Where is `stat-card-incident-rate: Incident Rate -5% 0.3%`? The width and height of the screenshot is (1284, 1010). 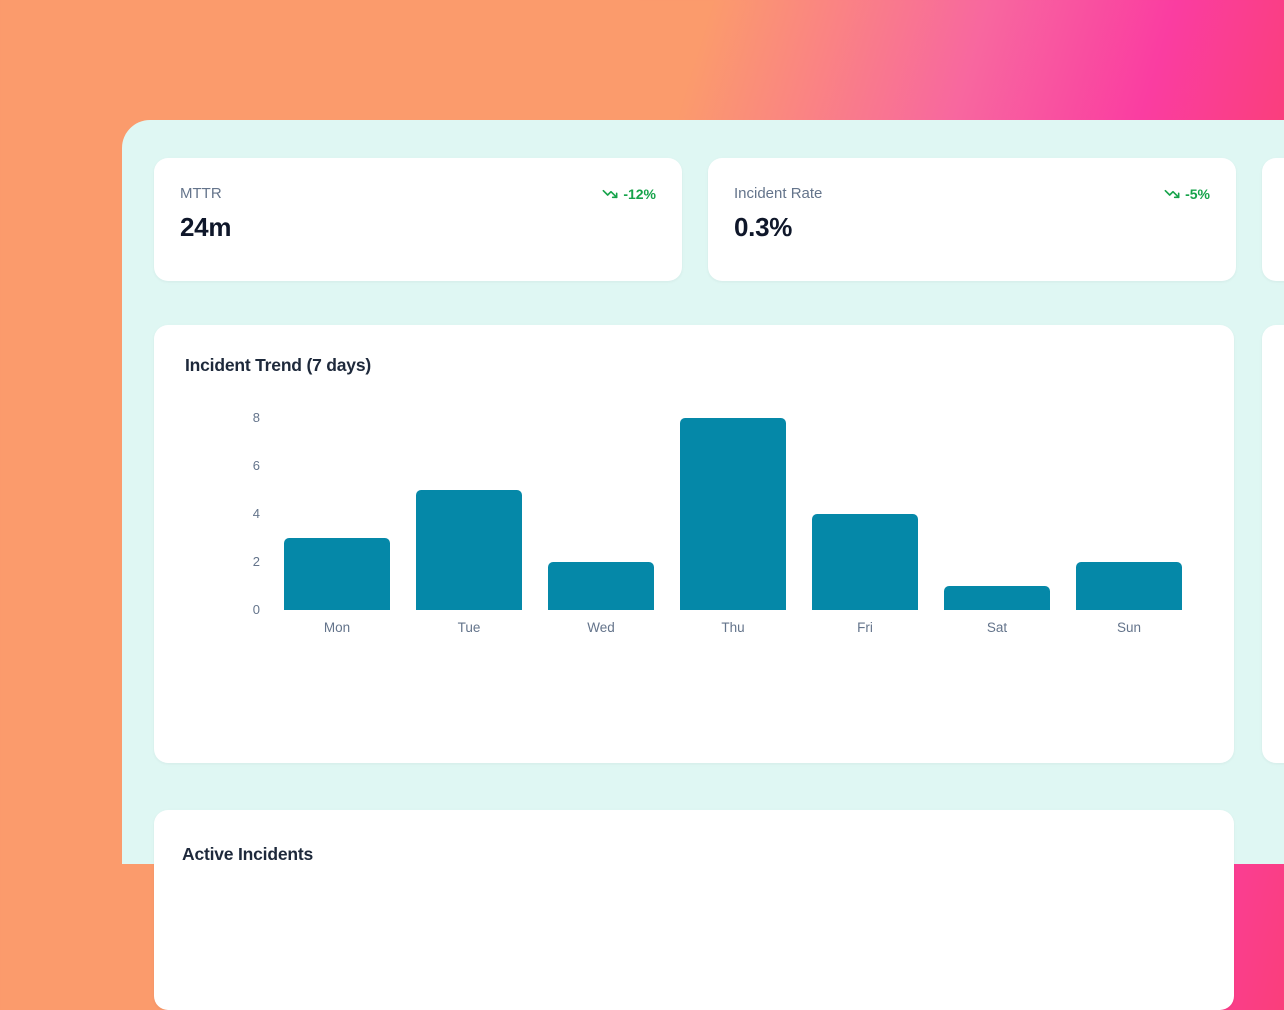 stat-card-incident-rate: Incident Rate -5% 0.3% is located at coordinates (972, 219).